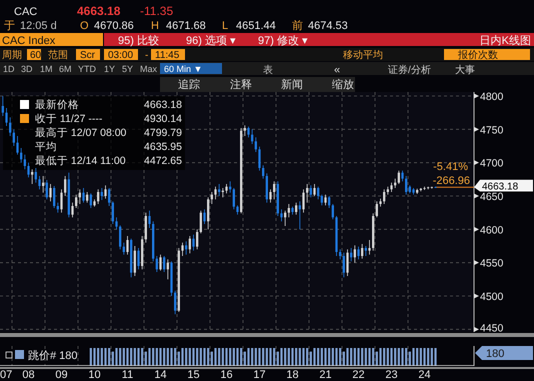 This screenshot has width=534, height=381. Describe the element at coordinates (451, 181) in the screenshot. I see `annotation: -266.96` at that location.